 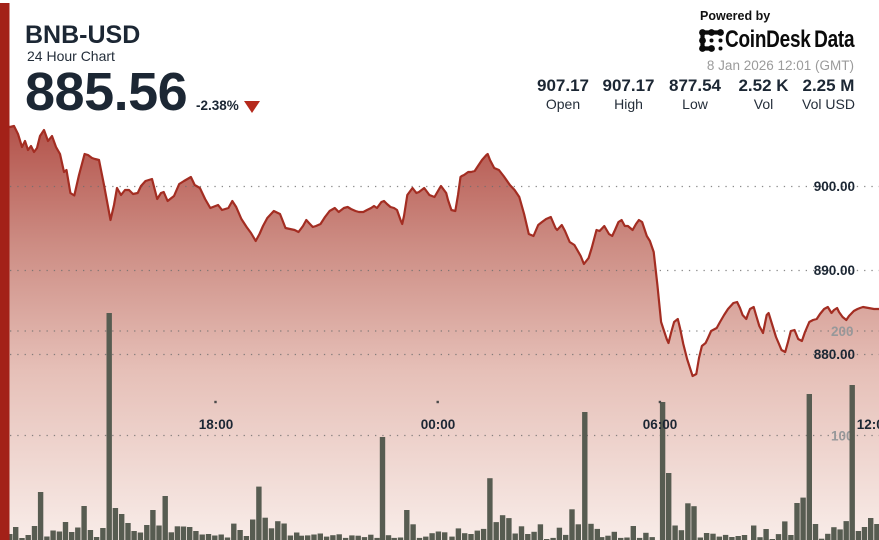 What do you see at coordinates (842, 436) in the screenshot?
I see `svg-text: 100` at bounding box center [842, 436].